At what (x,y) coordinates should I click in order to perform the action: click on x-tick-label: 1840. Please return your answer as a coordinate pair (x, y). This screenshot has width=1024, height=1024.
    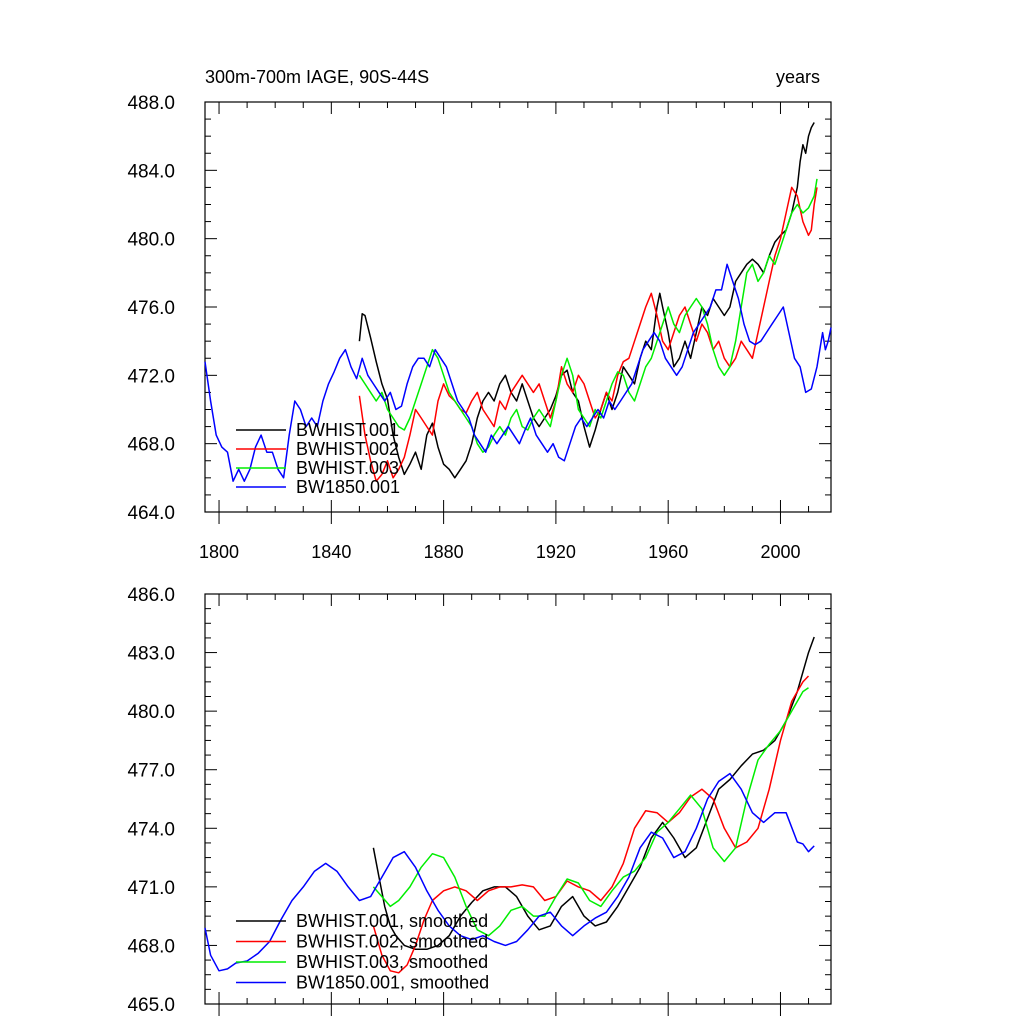
    Looking at the image, I should click on (331, 552).